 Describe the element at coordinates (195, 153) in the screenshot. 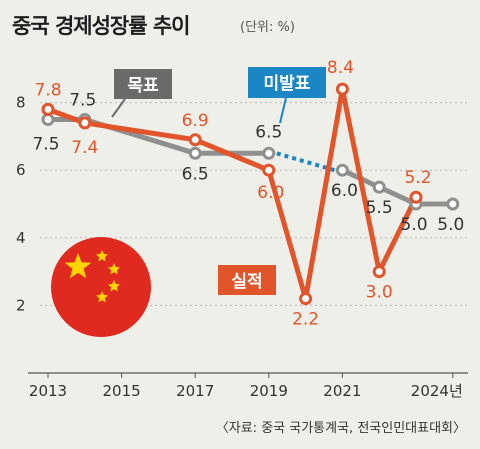

I see `target-point-2017` at that location.